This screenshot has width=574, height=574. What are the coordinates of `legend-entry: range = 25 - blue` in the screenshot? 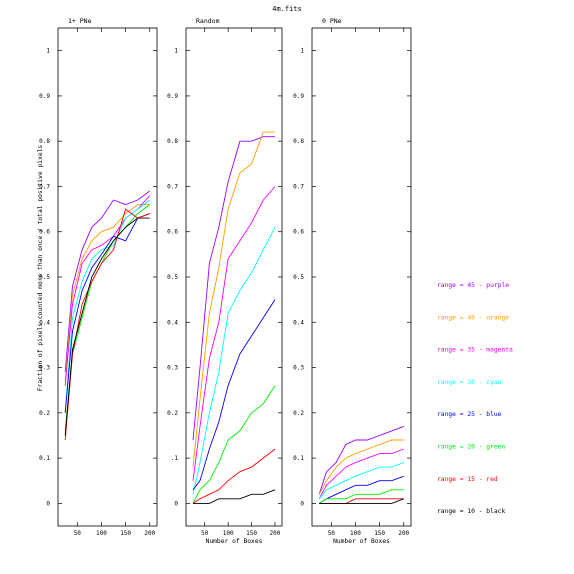 It's located at (469, 414).